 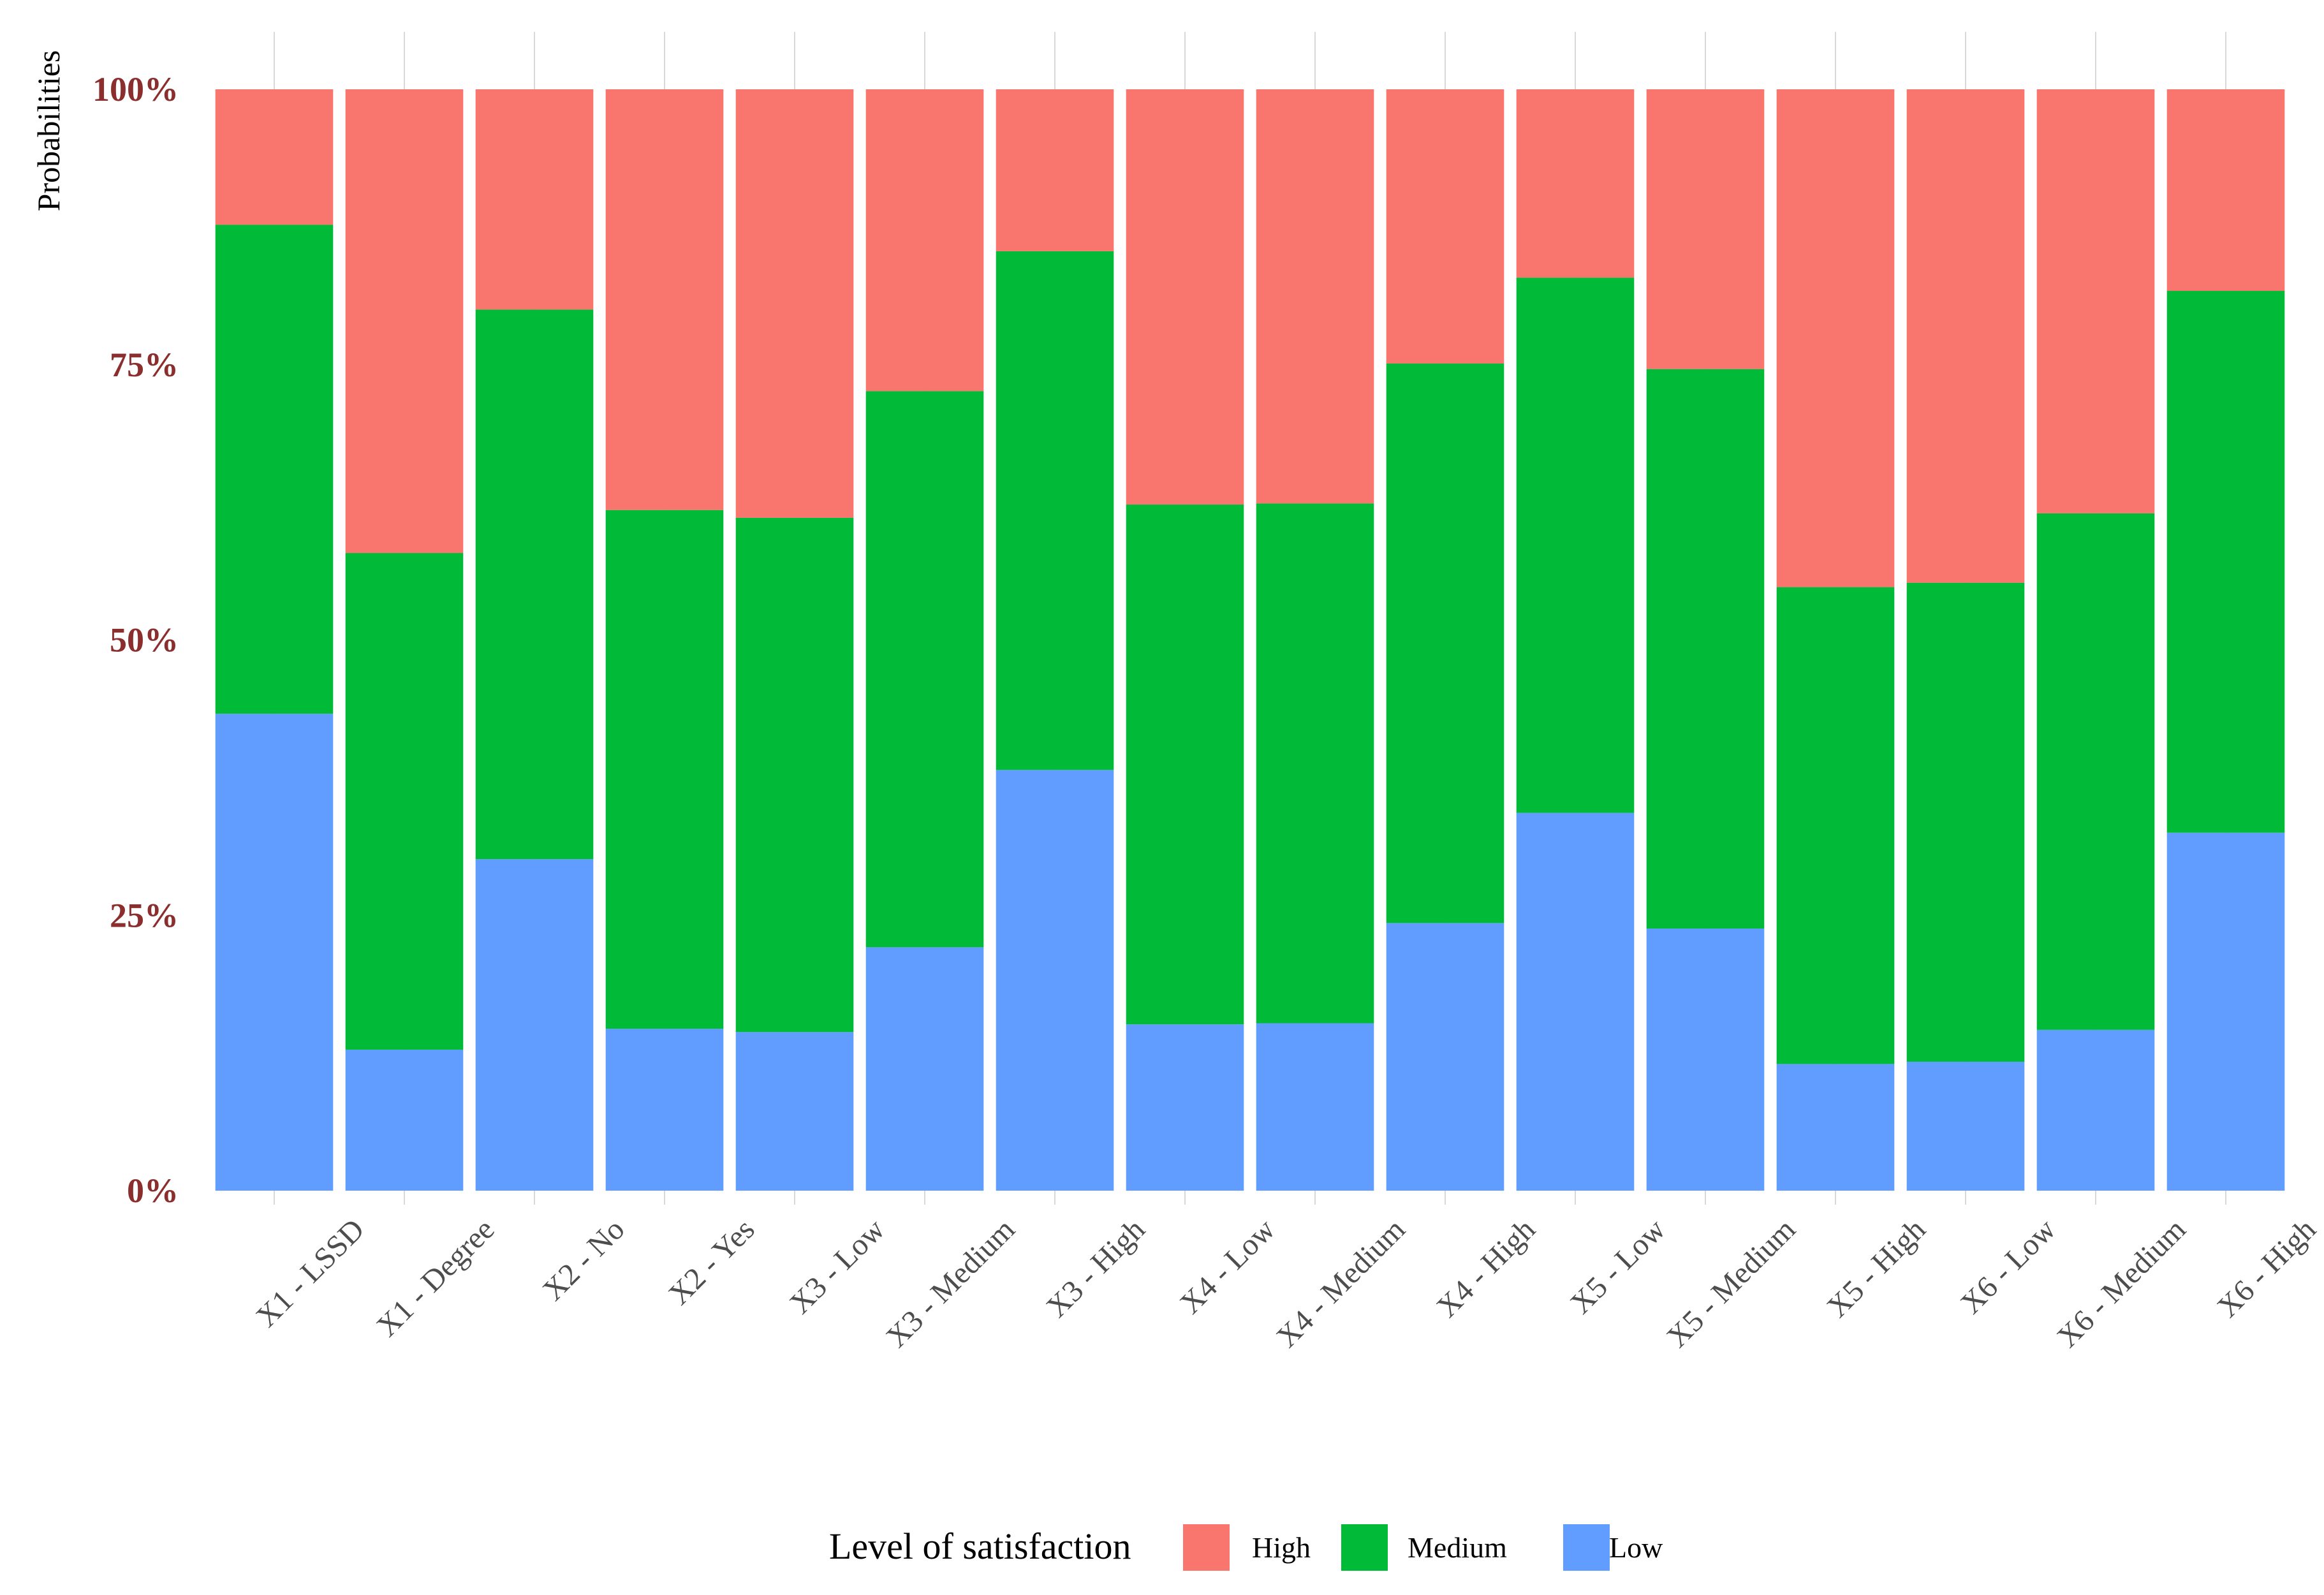 I want to click on x-tick-label: X3 - Medium, so click(x=950, y=1283).